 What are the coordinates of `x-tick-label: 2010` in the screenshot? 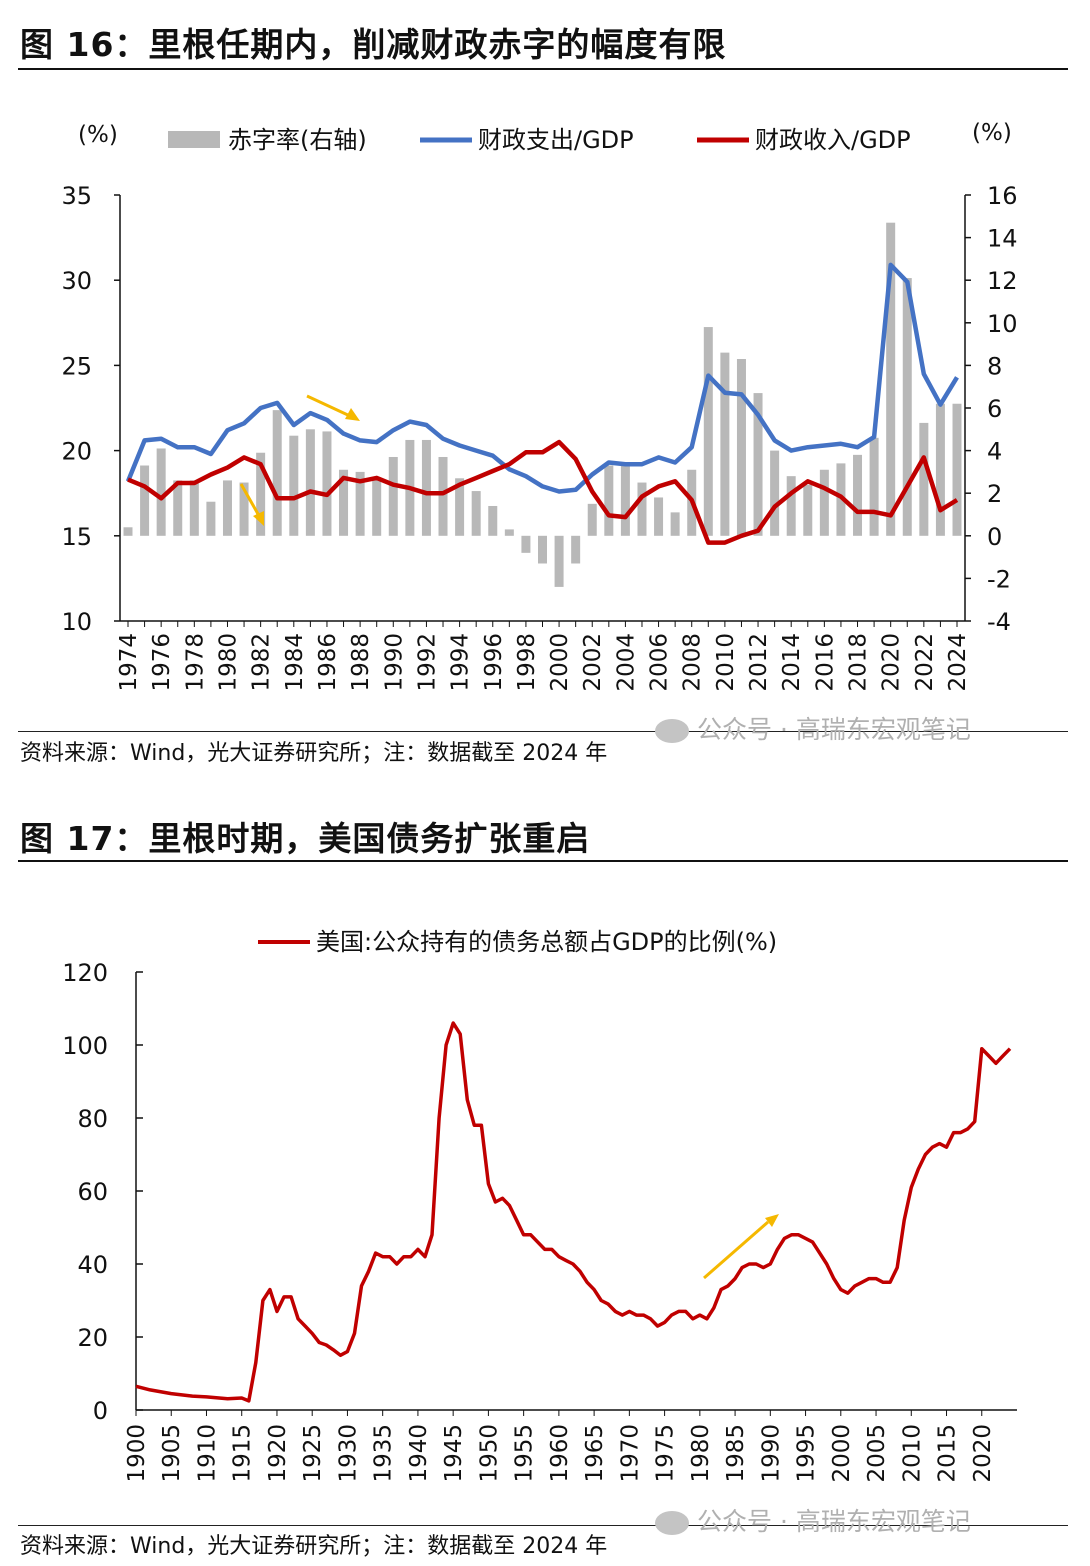 It's located at (726, 662).